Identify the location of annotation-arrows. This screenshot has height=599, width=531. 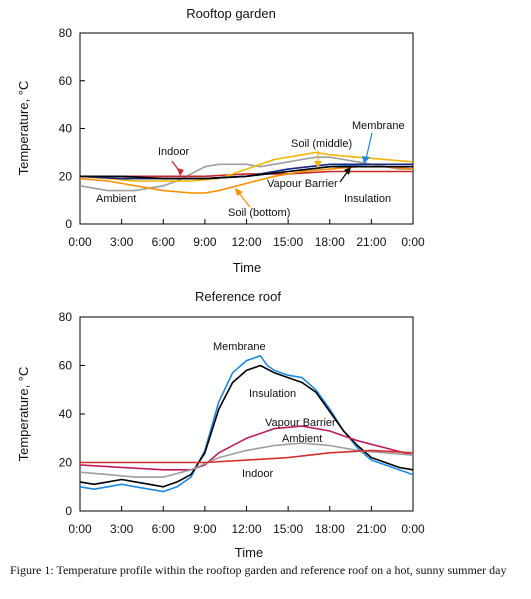
(272, 170).